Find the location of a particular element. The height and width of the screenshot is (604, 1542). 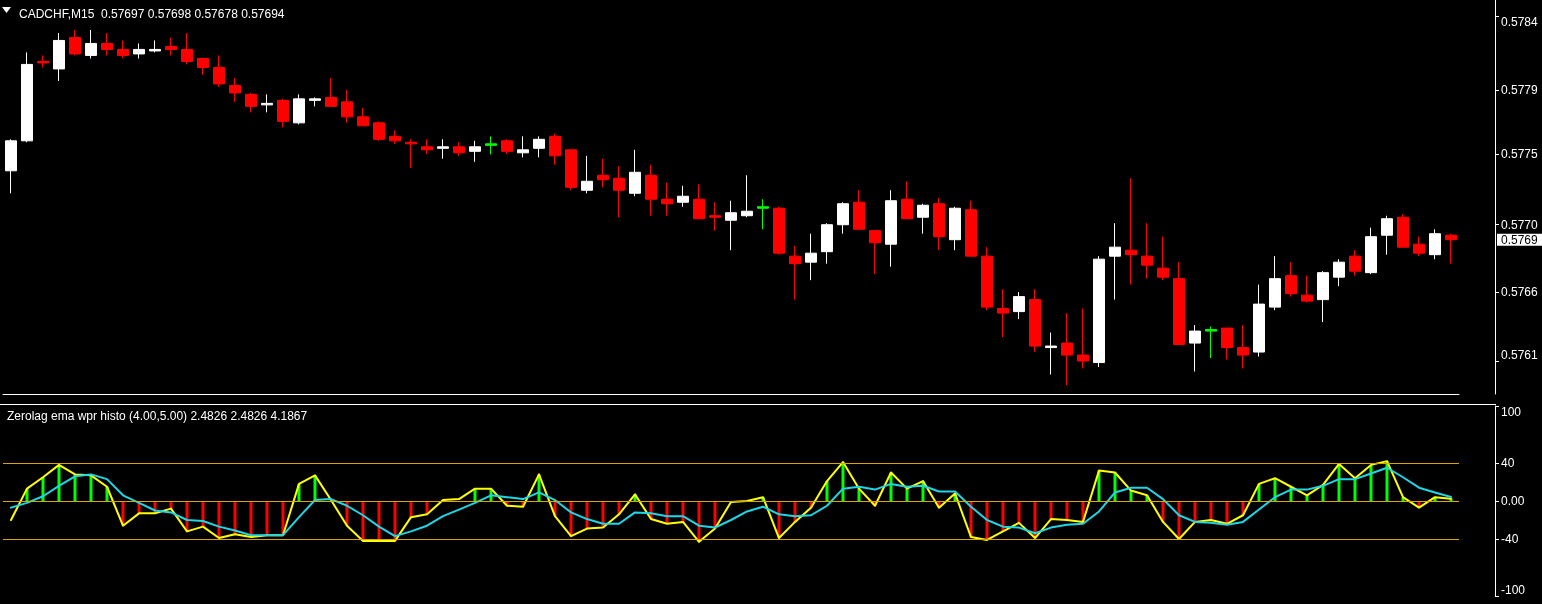

y-tick-label: 0.5761 is located at coordinates (1520, 355).